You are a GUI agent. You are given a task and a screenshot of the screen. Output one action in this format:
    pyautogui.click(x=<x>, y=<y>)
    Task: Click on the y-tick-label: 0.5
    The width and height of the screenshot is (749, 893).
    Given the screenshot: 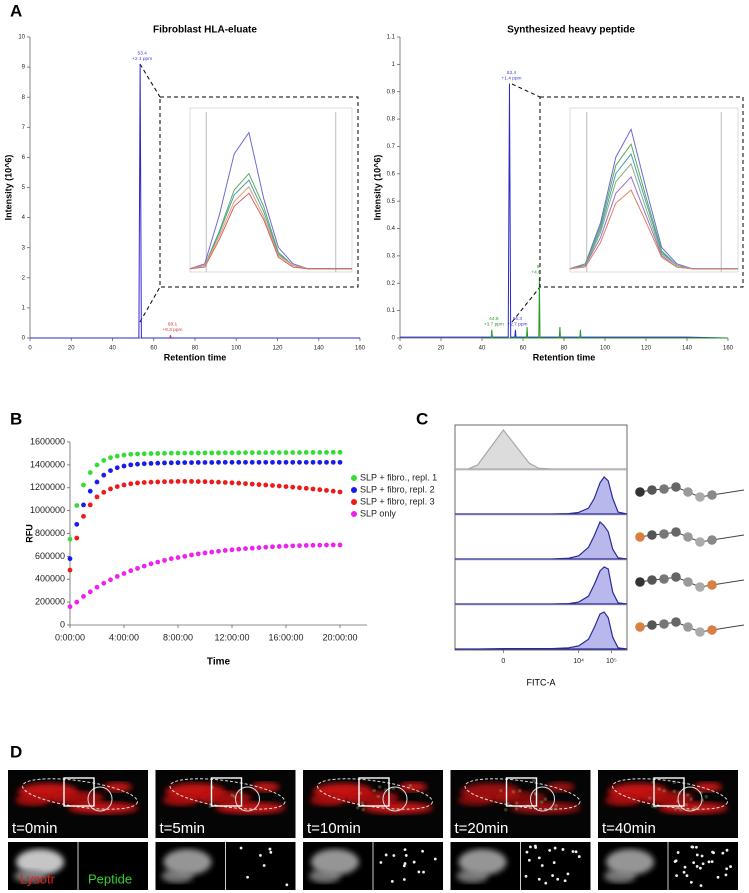 What is the action you would take?
    pyautogui.click(x=391, y=202)
    